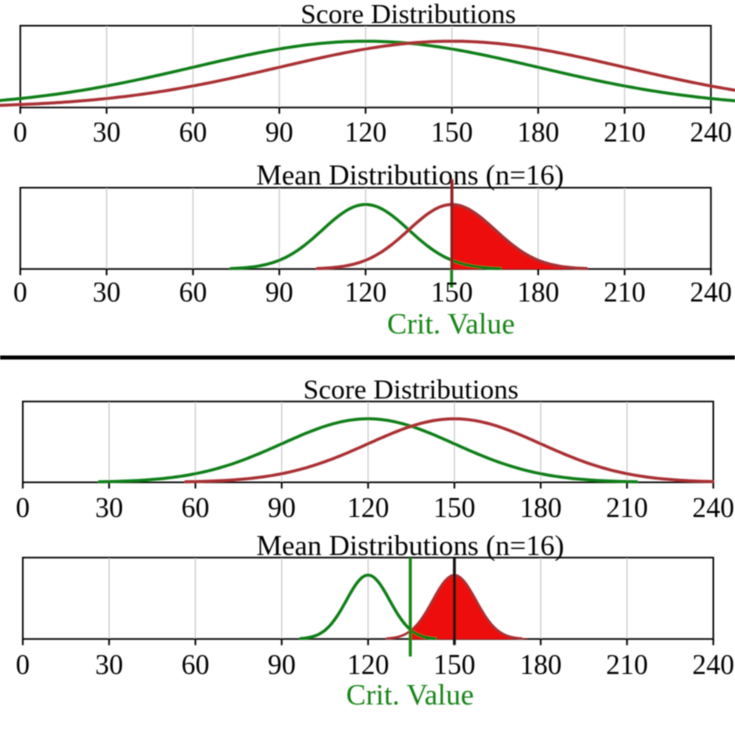 Image resolution: width=735 pixels, height=749 pixels. Describe the element at coordinates (410, 390) in the screenshot. I see `svg-text: Score Distributions` at that location.